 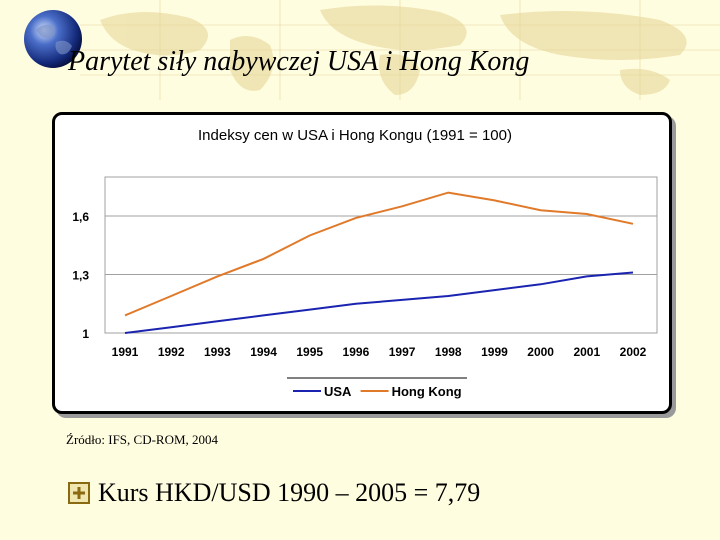 I want to click on legend-label: Hong Kong, so click(x=427, y=391).